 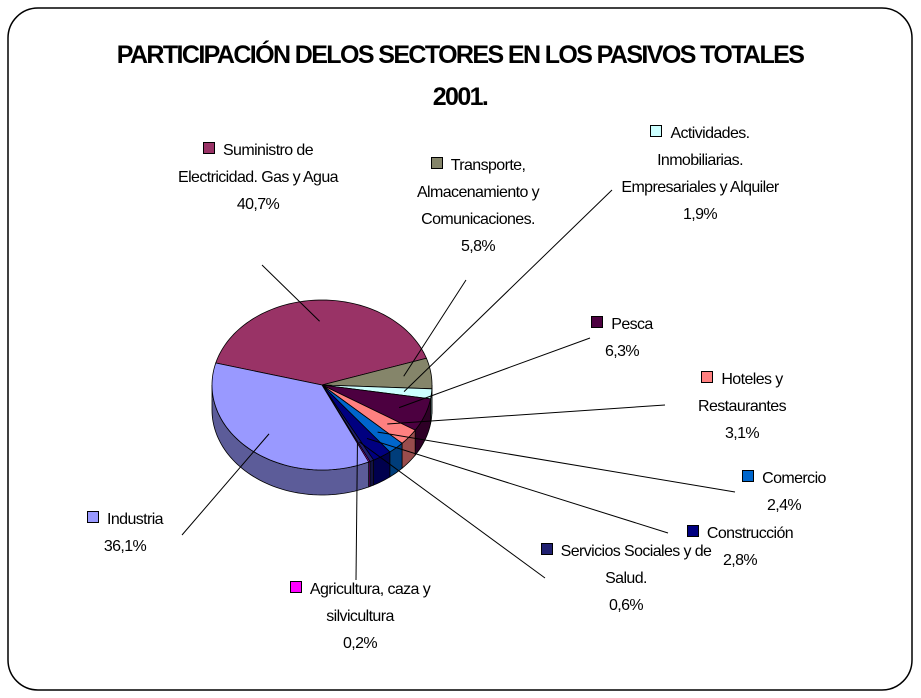 What do you see at coordinates (258, 164) in the screenshot?
I see `category-label: Suministro de Electricidad. Gas y Agua` at bounding box center [258, 164].